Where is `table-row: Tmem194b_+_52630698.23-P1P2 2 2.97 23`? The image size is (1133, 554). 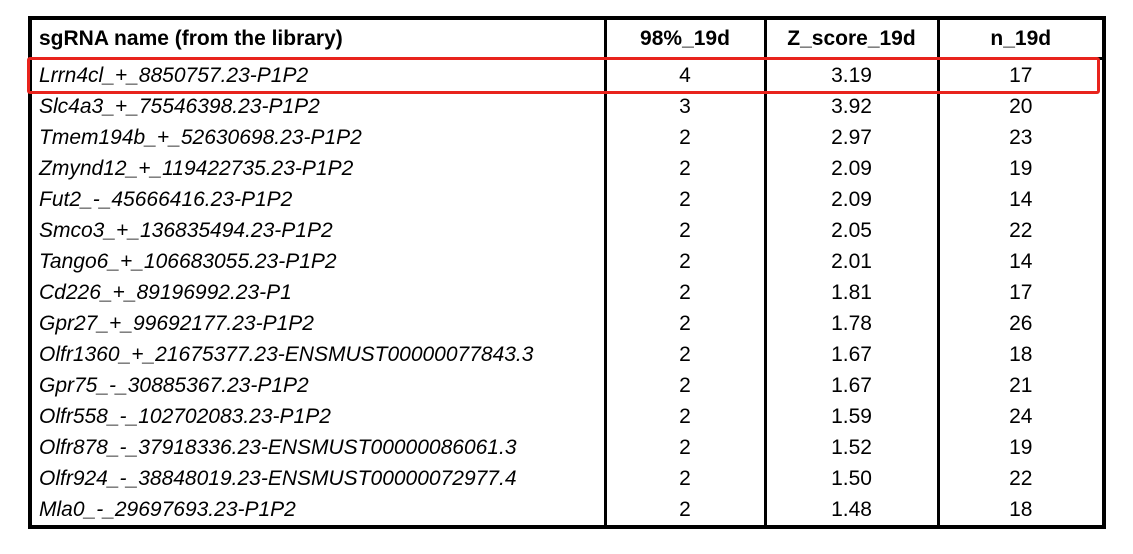 table-row: Tmem194b_+_52630698.23-P1P2 2 2.97 23 is located at coordinates (567, 137).